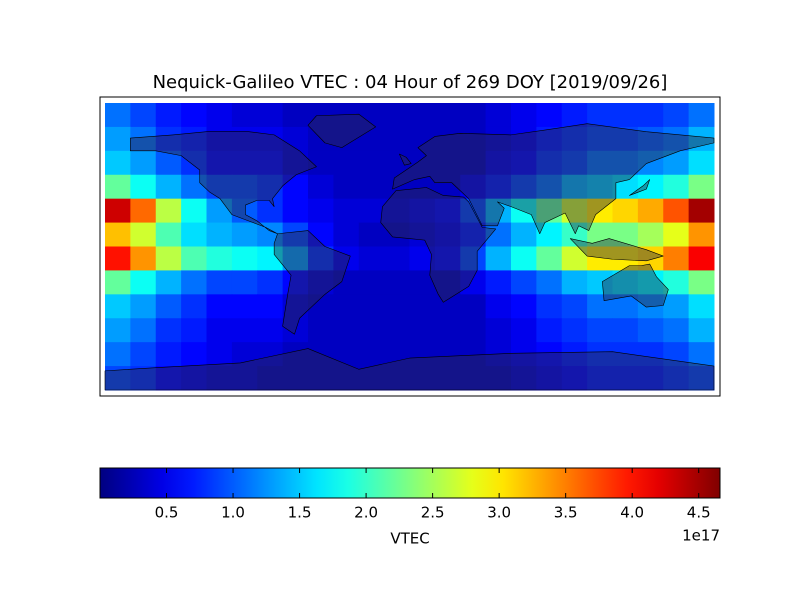 The width and height of the screenshot is (800, 600). I want to click on colorbar-tick-label: 3.0, so click(499, 513).